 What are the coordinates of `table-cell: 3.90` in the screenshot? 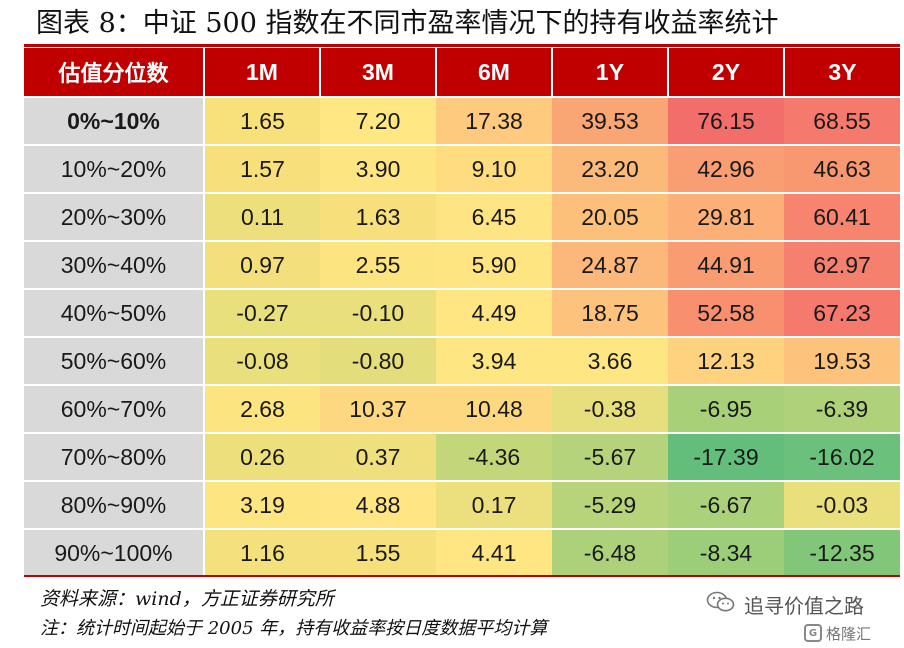 It's located at (378, 168).